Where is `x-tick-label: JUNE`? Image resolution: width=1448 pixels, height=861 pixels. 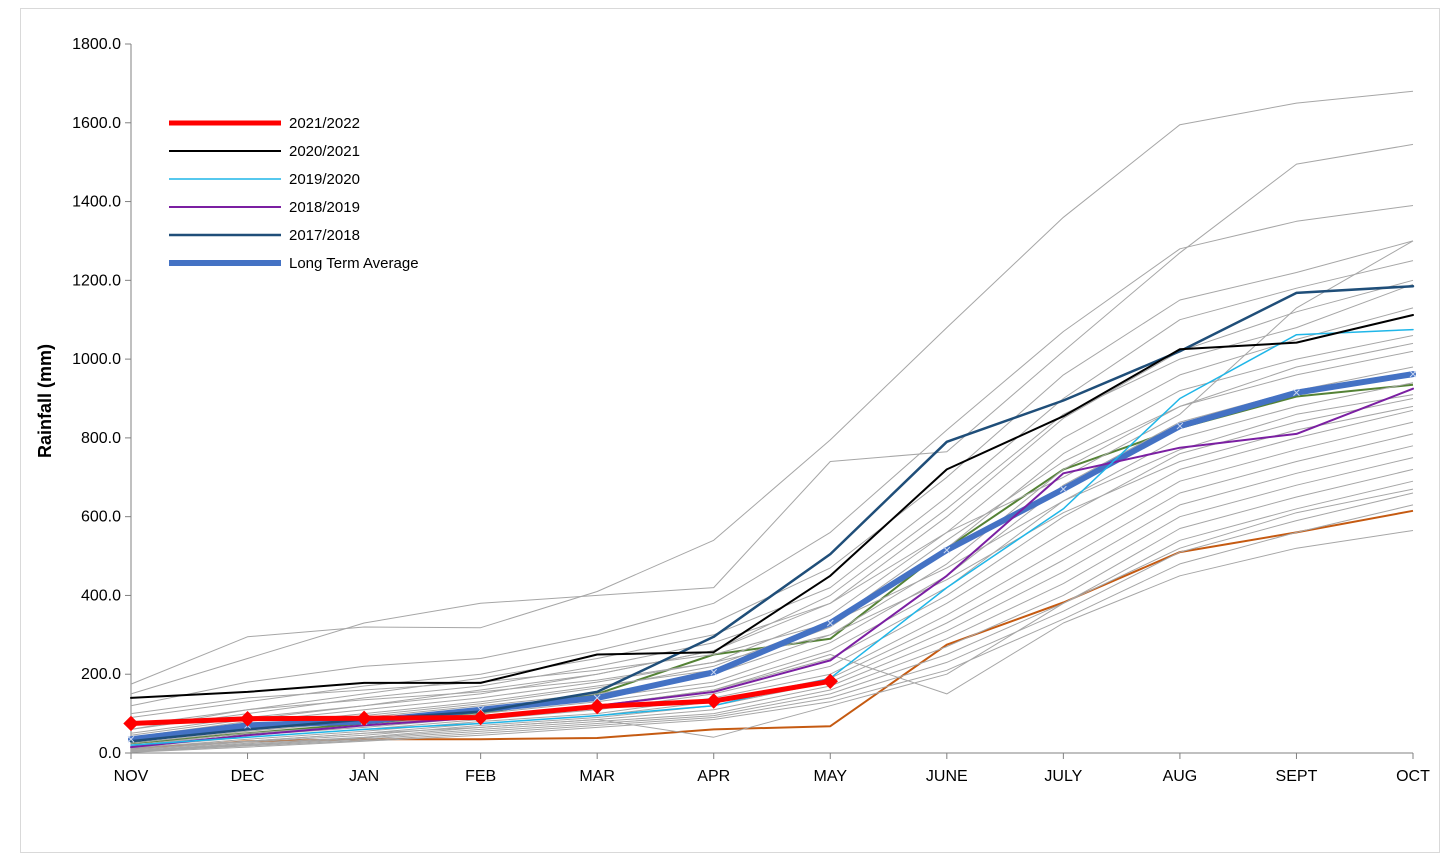 x-tick-label: JUNE is located at coordinates (947, 776).